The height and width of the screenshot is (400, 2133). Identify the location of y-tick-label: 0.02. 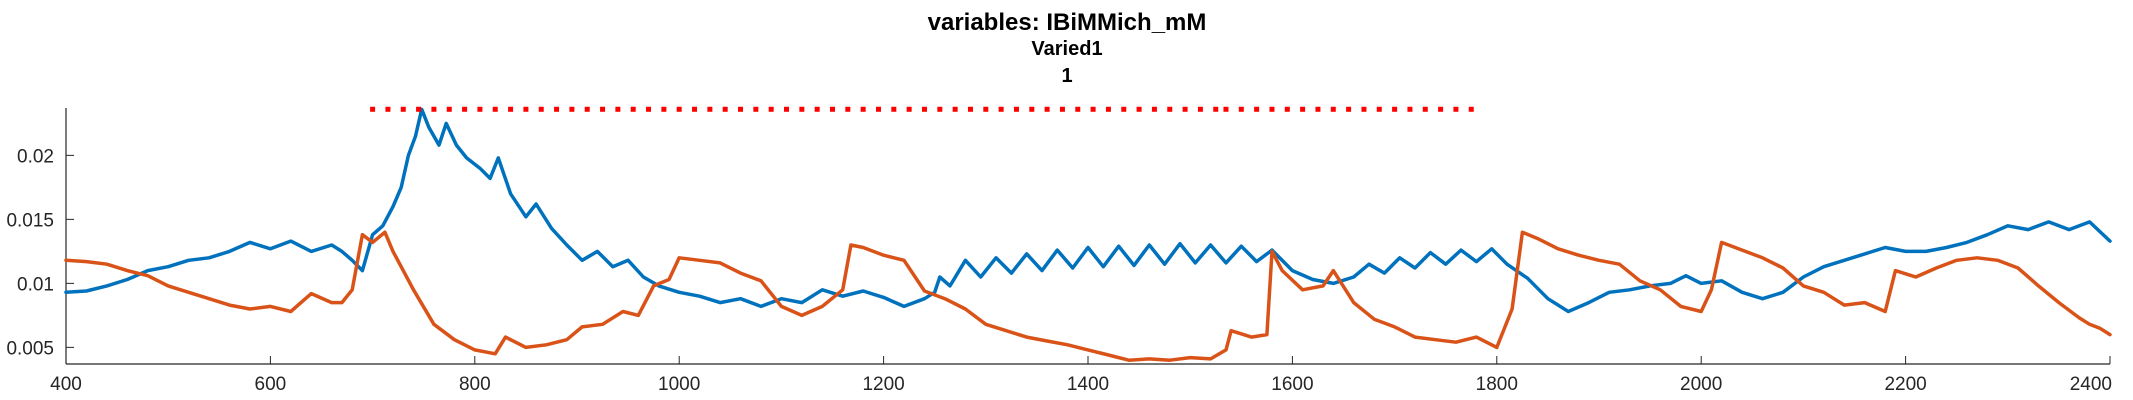
(35, 156).